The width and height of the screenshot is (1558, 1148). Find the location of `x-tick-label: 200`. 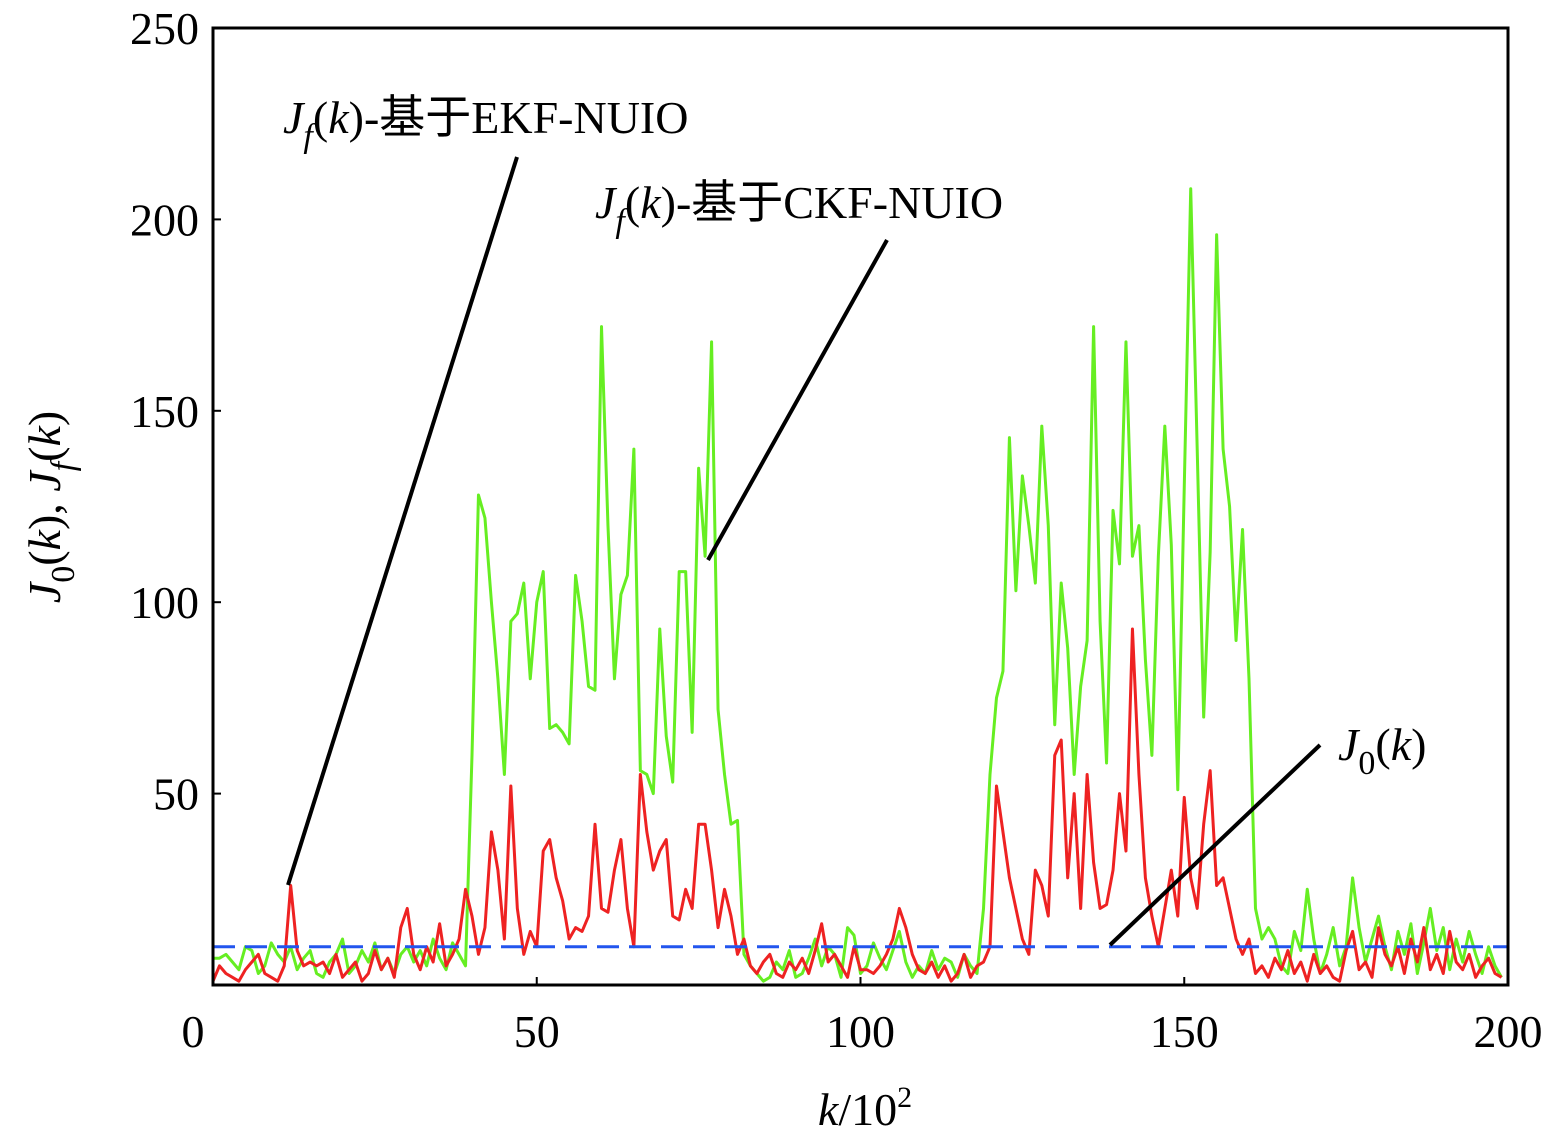

x-tick-label: 200 is located at coordinates (1508, 1031).